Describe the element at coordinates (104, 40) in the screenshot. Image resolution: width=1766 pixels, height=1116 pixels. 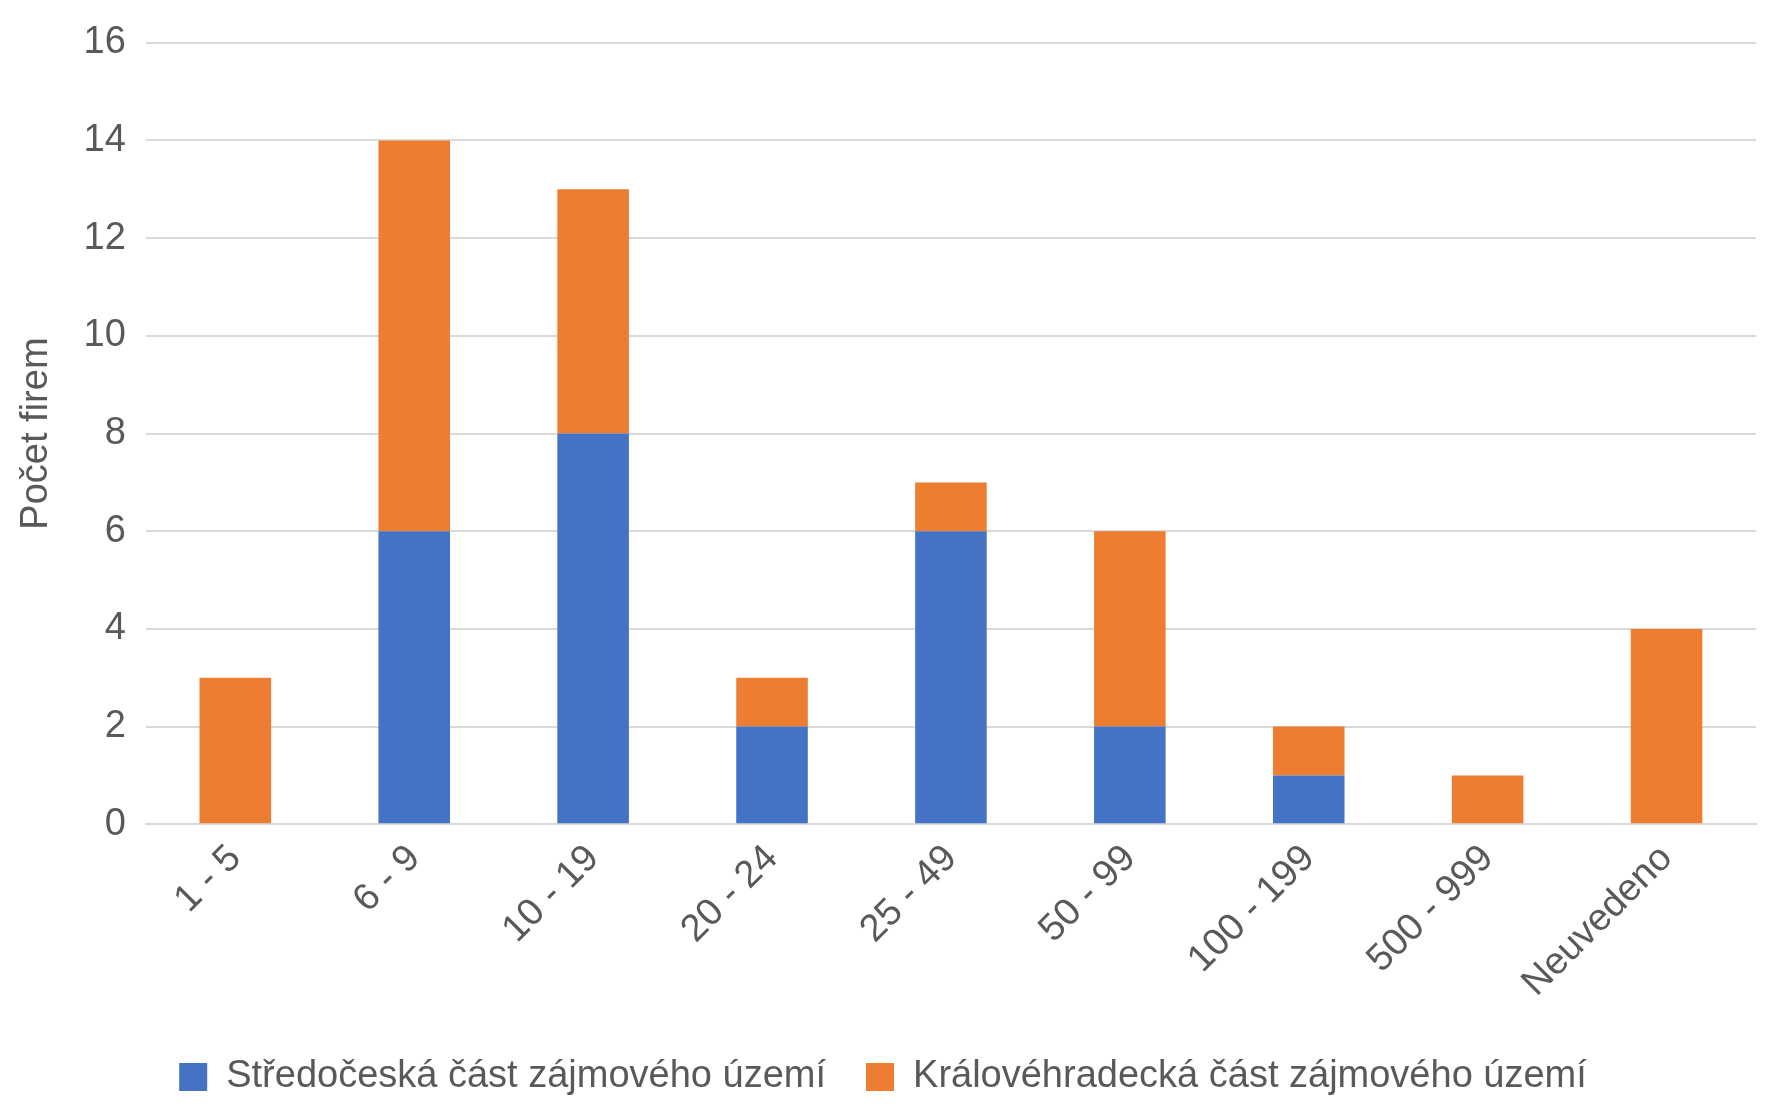
I see `y-tick-label: 16` at that location.